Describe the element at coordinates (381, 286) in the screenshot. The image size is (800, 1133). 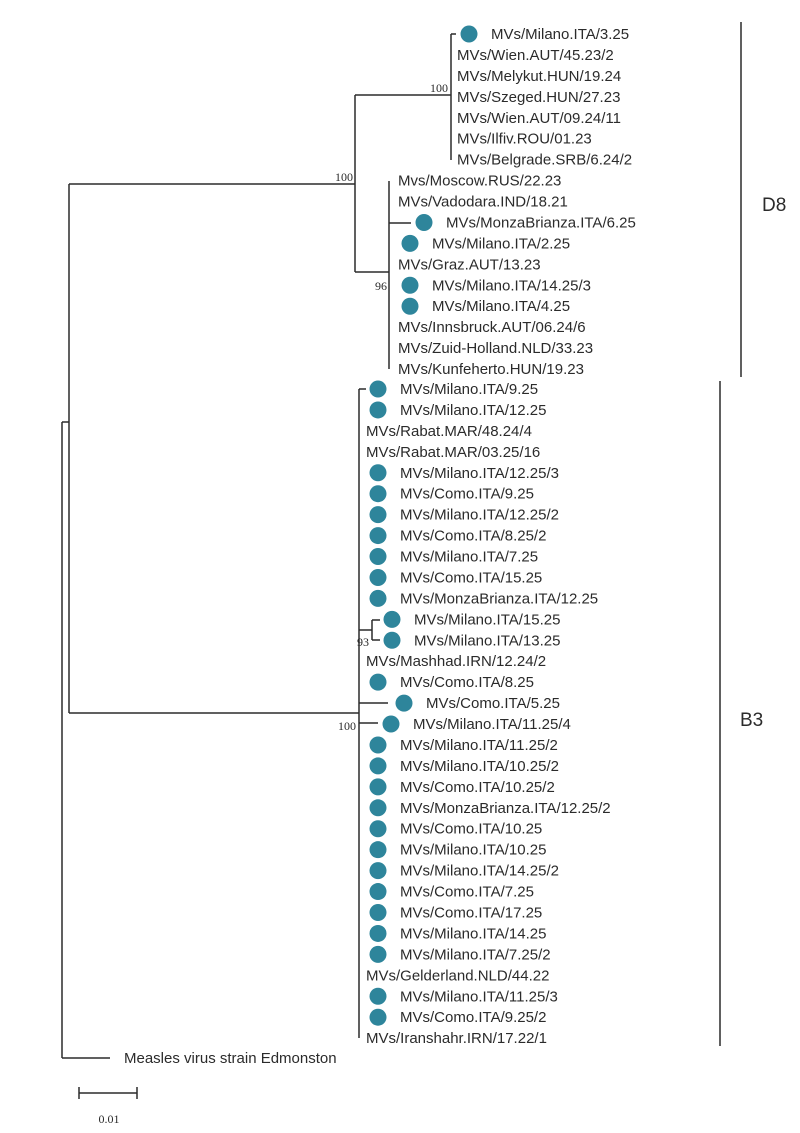
I see `bootstrap-d8-main: 96` at that location.